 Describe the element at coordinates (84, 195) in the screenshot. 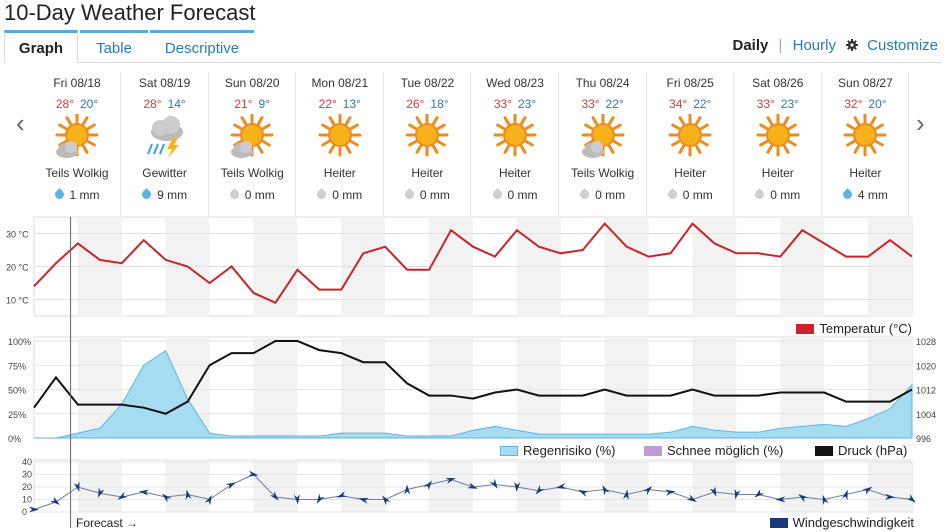

I see `precip-amount: 1 mm` at that location.